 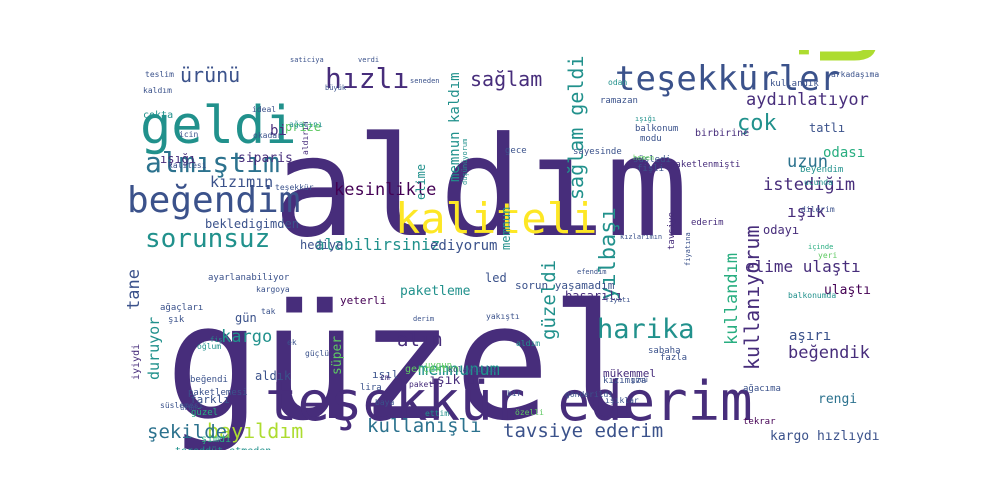 What do you see at coordinates (506, 79) in the screenshot?
I see `word-13: sağlam` at bounding box center [506, 79].